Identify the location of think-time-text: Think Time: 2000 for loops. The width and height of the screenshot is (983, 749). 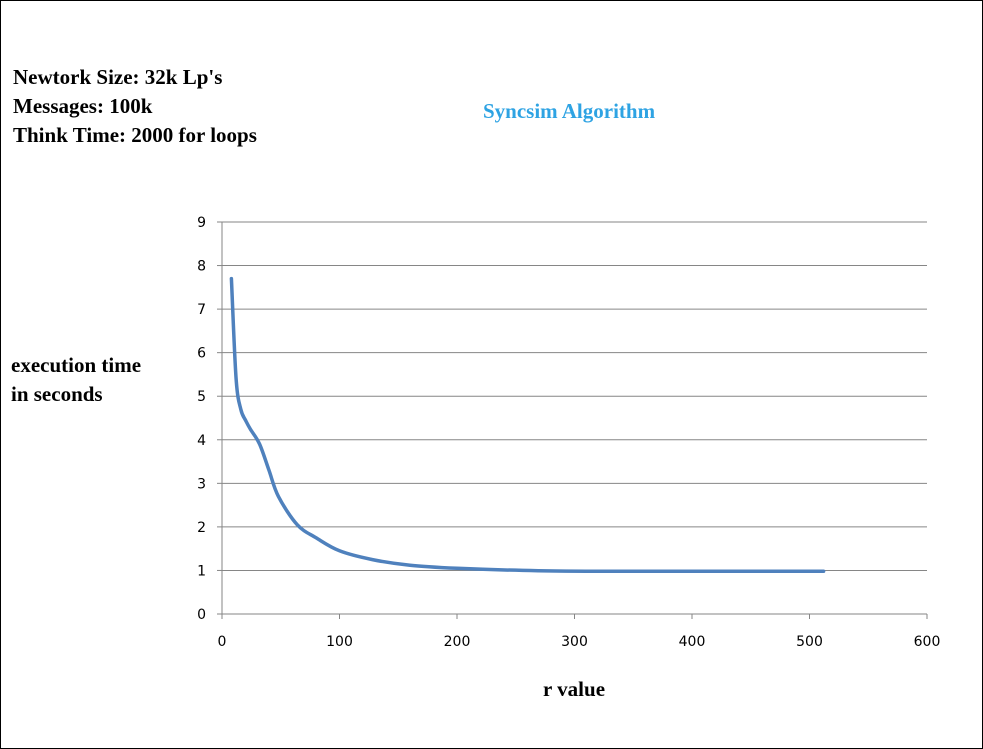
(135, 135).